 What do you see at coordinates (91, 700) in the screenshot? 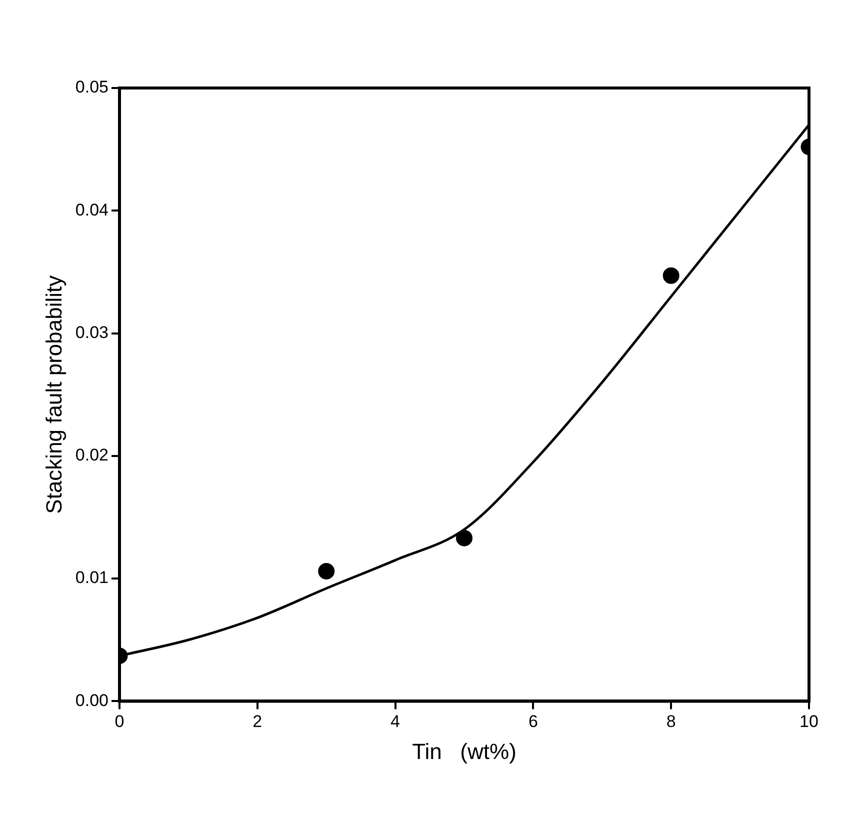
I see `y-tick-label: 0.00` at bounding box center [91, 700].